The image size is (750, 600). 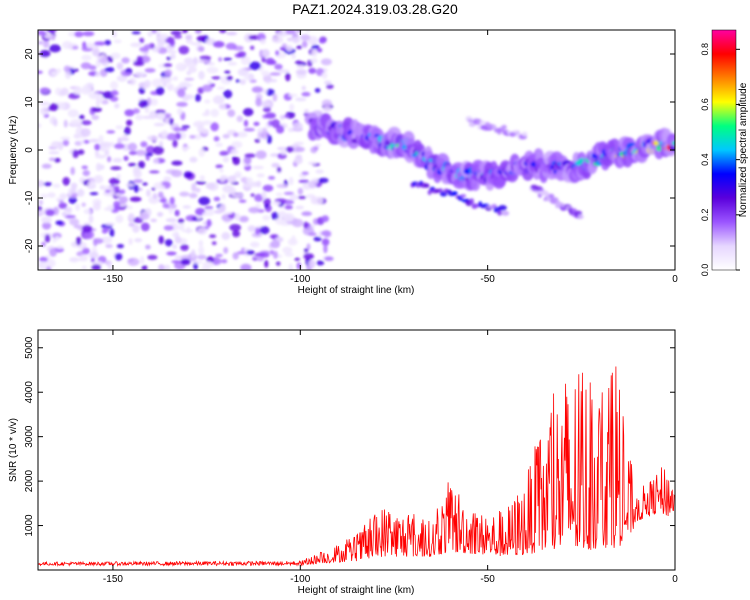 What do you see at coordinates (705, 270) in the screenshot?
I see `colorbar-tick-label: 0.0` at bounding box center [705, 270].